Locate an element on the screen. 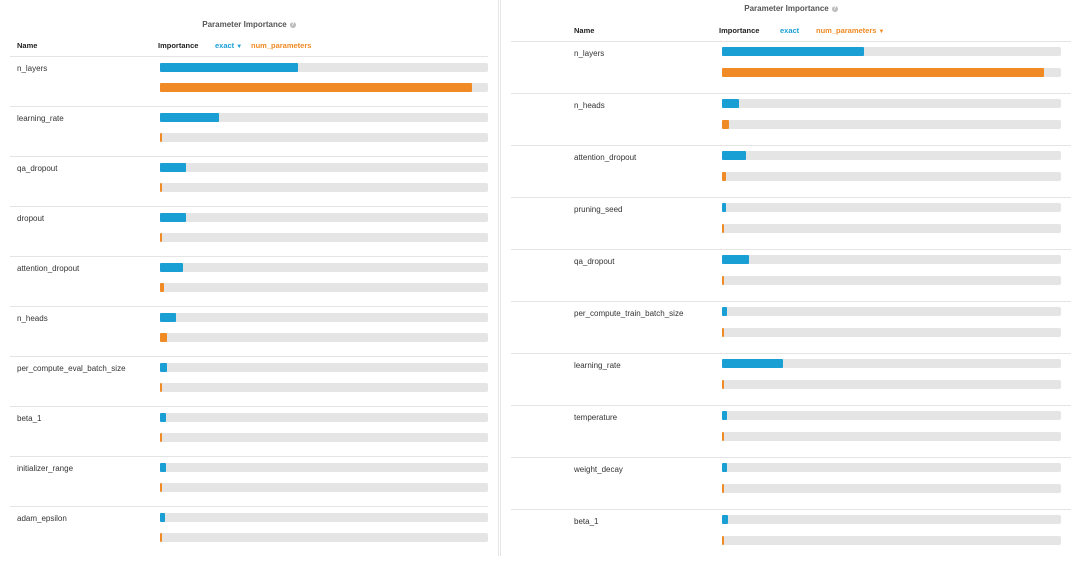  table-row: temperature is located at coordinates (791, 431).